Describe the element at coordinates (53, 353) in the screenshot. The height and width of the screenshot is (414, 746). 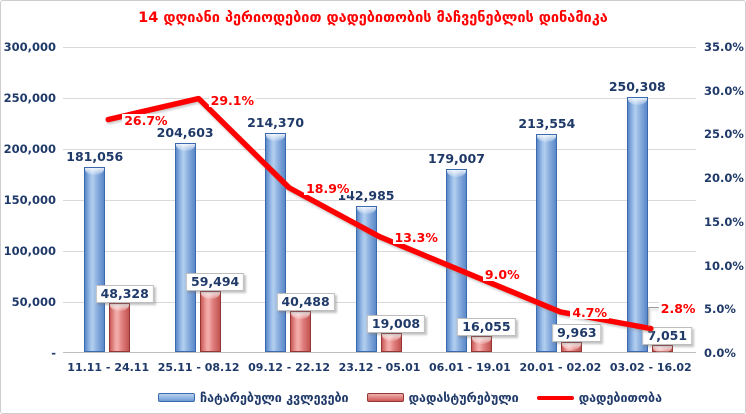
I see `left-axis-tick-label: -` at that location.